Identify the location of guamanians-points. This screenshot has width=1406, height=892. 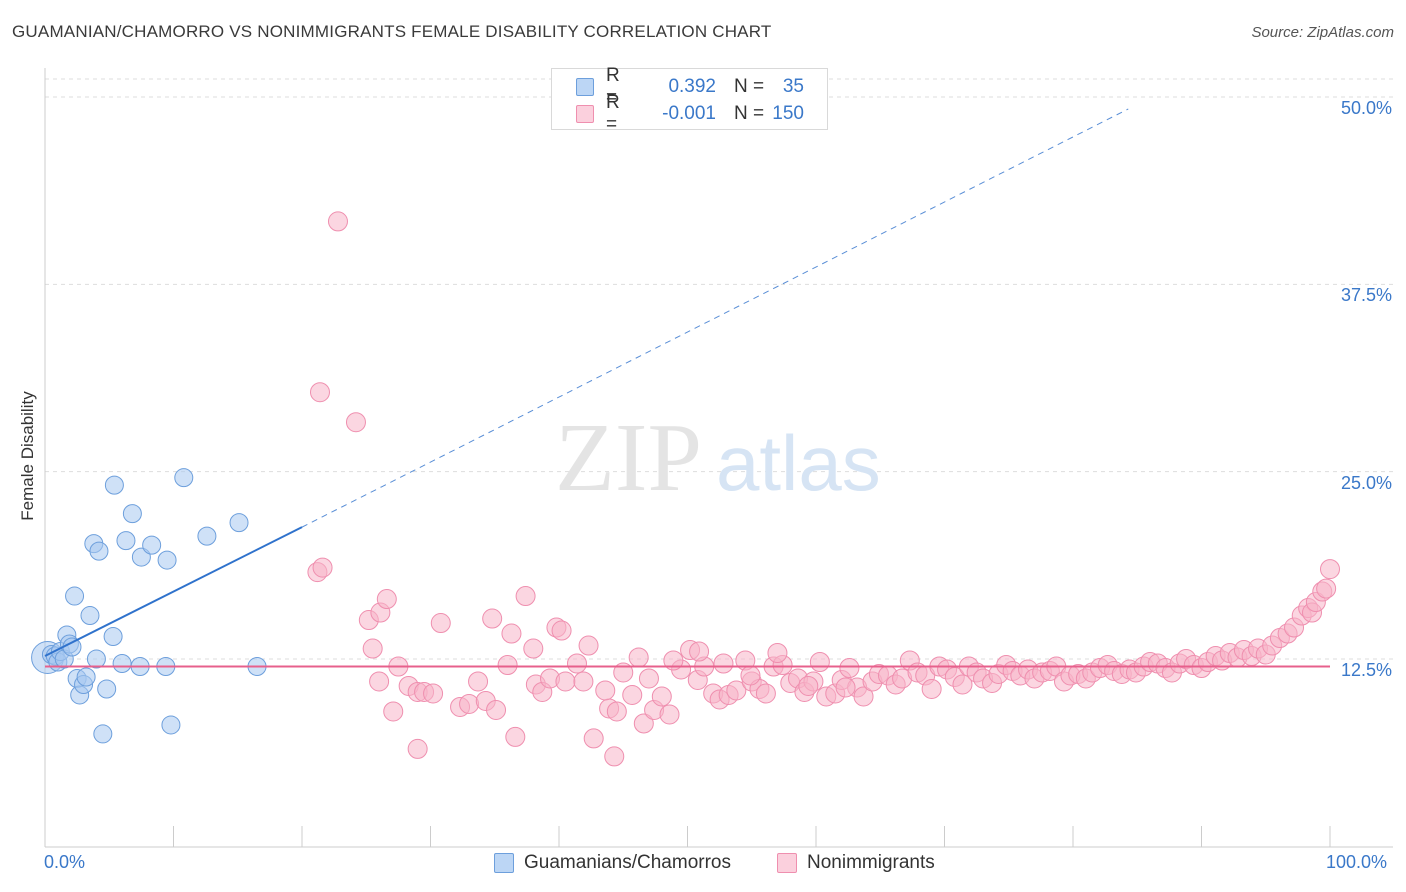
(149, 606).